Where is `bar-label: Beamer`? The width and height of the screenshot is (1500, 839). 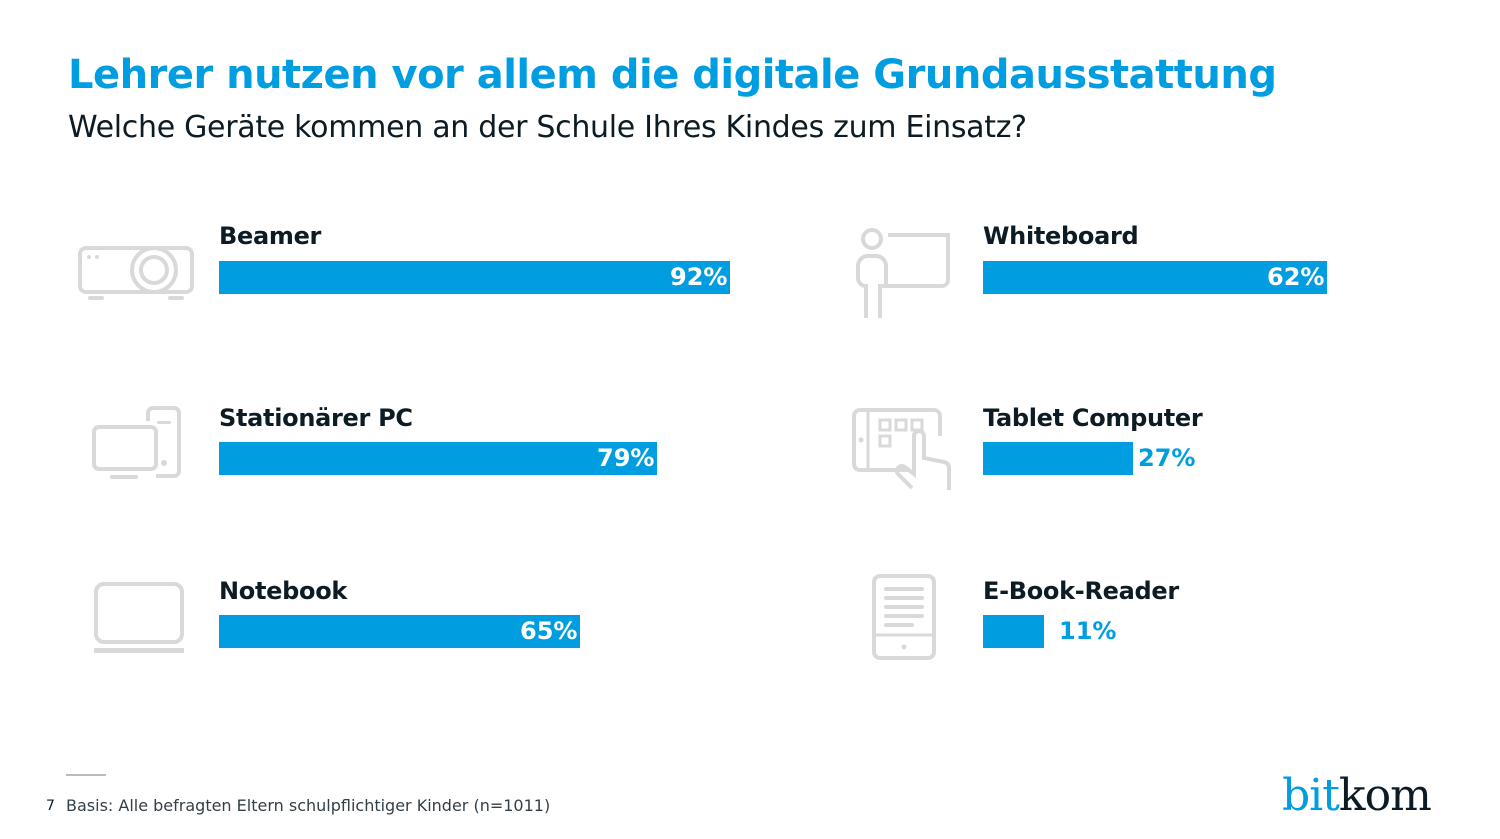 bar-label: Beamer is located at coordinates (270, 236).